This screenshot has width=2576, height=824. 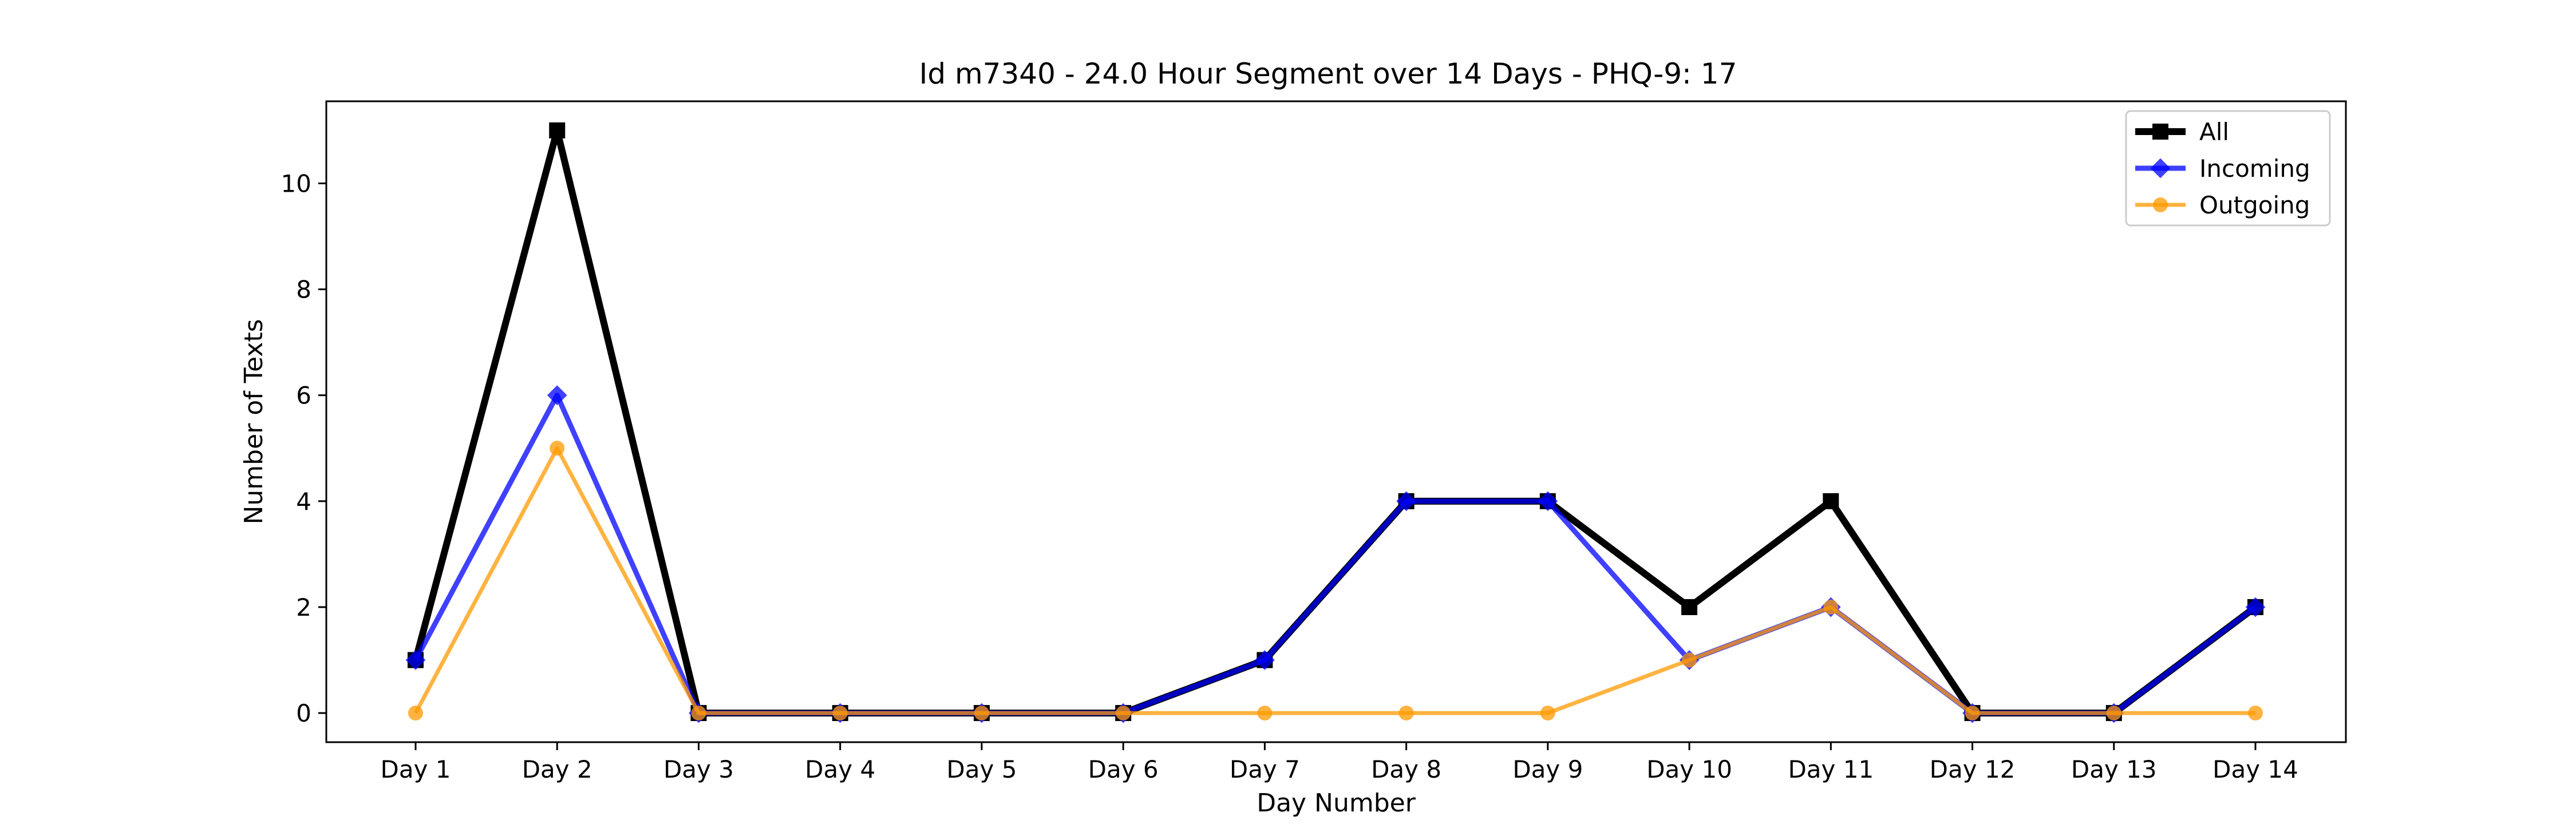 What do you see at coordinates (2255, 769) in the screenshot?
I see `x-tick-label: Day 14` at bounding box center [2255, 769].